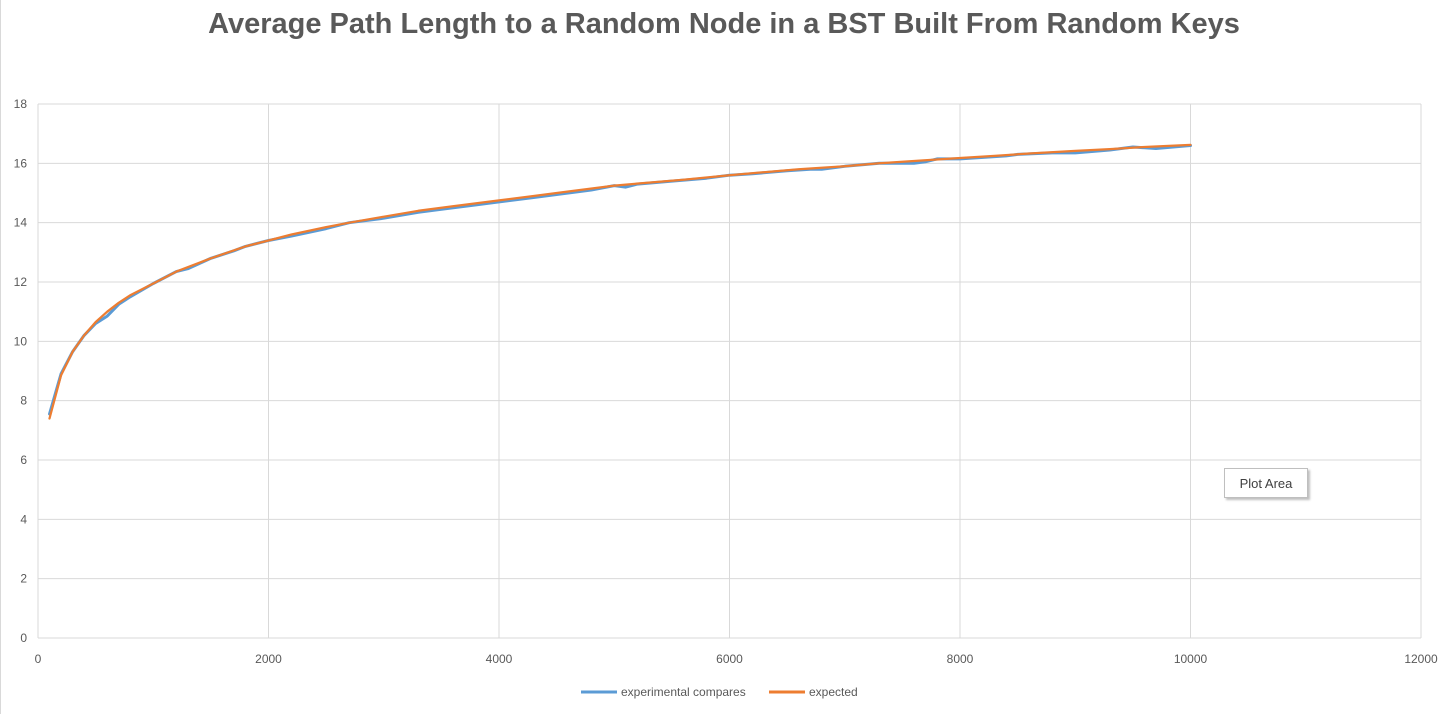 The width and height of the screenshot is (1446, 714). What do you see at coordinates (21, 163) in the screenshot?
I see `y-tick-label: 16` at bounding box center [21, 163].